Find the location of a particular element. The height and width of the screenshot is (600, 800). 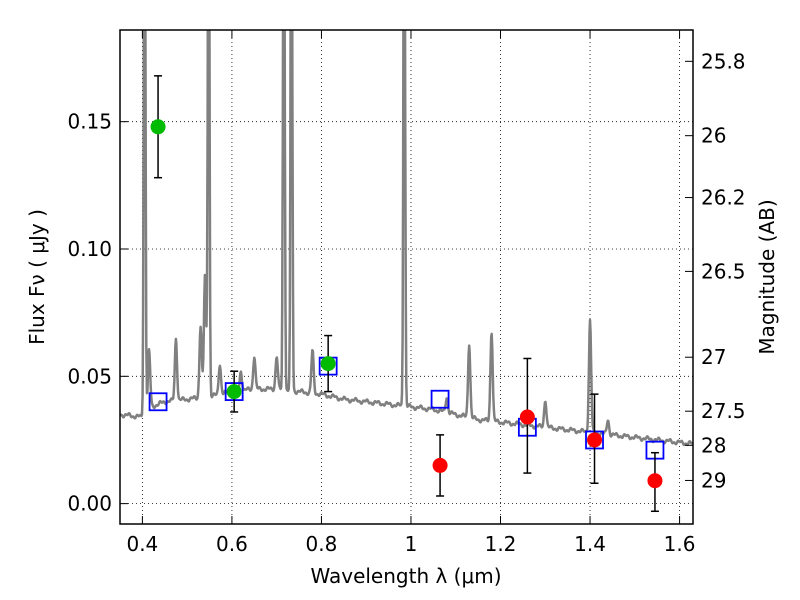

y2-tick-label: 26.5 is located at coordinates (723, 271).